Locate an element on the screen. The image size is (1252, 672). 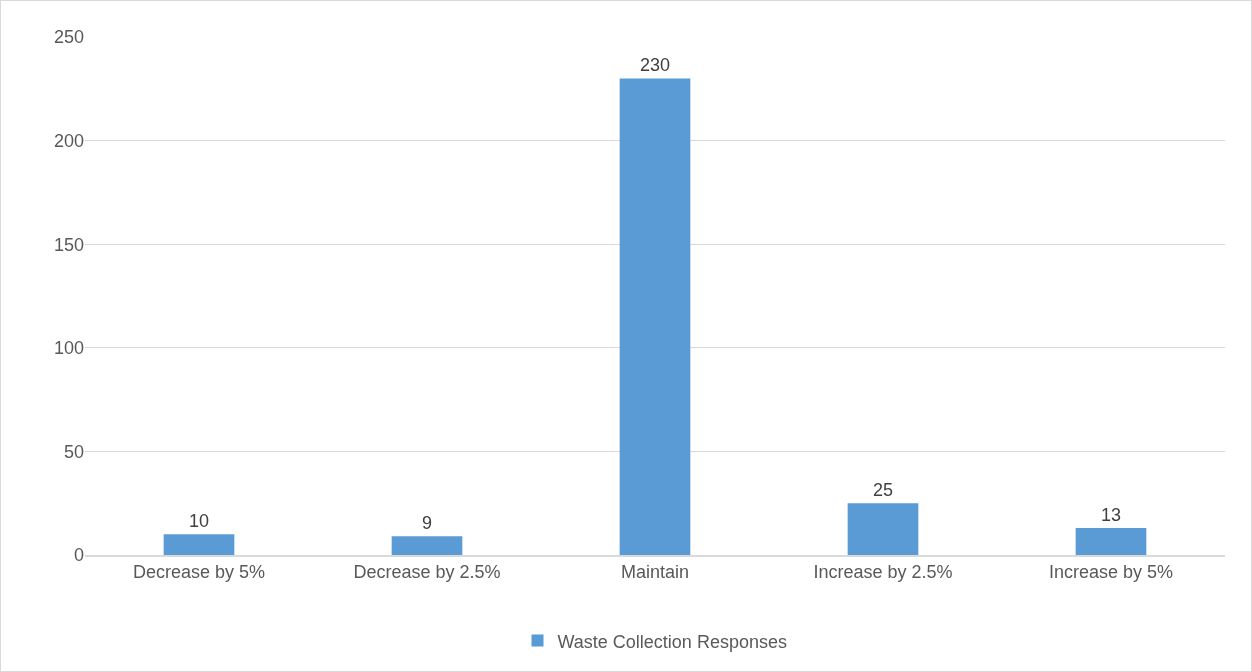
data-label: 10 is located at coordinates (199, 521).